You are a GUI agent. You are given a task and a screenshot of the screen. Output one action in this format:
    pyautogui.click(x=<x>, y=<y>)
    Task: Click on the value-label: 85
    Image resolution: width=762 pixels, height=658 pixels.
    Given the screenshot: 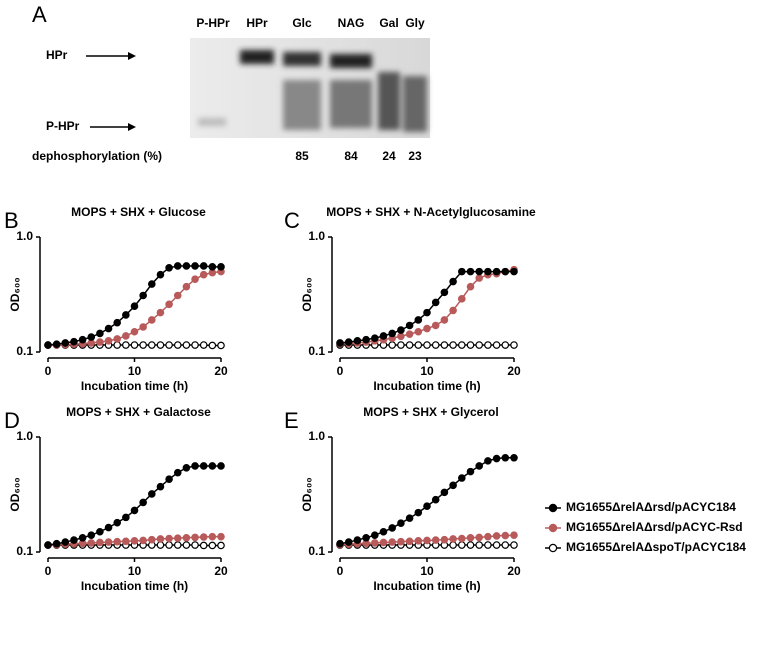 What is the action you would take?
    pyautogui.click(x=302, y=156)
    